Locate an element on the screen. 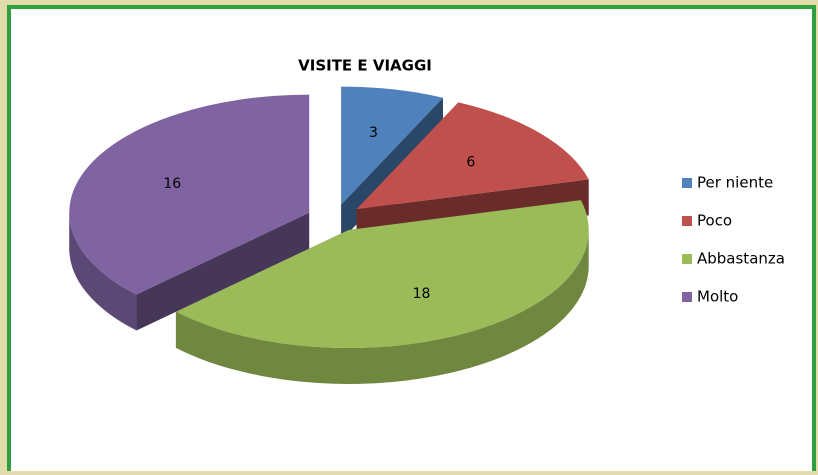 Image resolution: width=818 pixels, height=475 pixels. data-label: 18 is located at coordinates (422, 294).